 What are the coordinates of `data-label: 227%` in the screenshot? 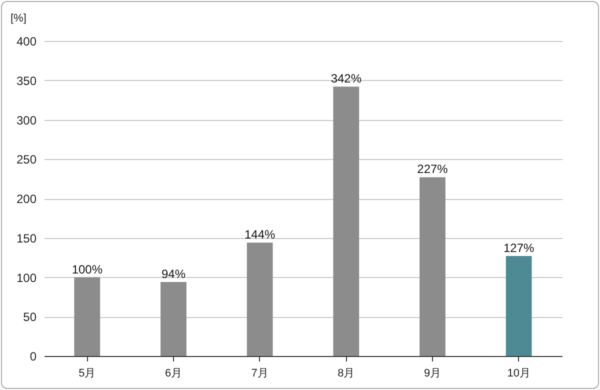 It's located at (432, 169).